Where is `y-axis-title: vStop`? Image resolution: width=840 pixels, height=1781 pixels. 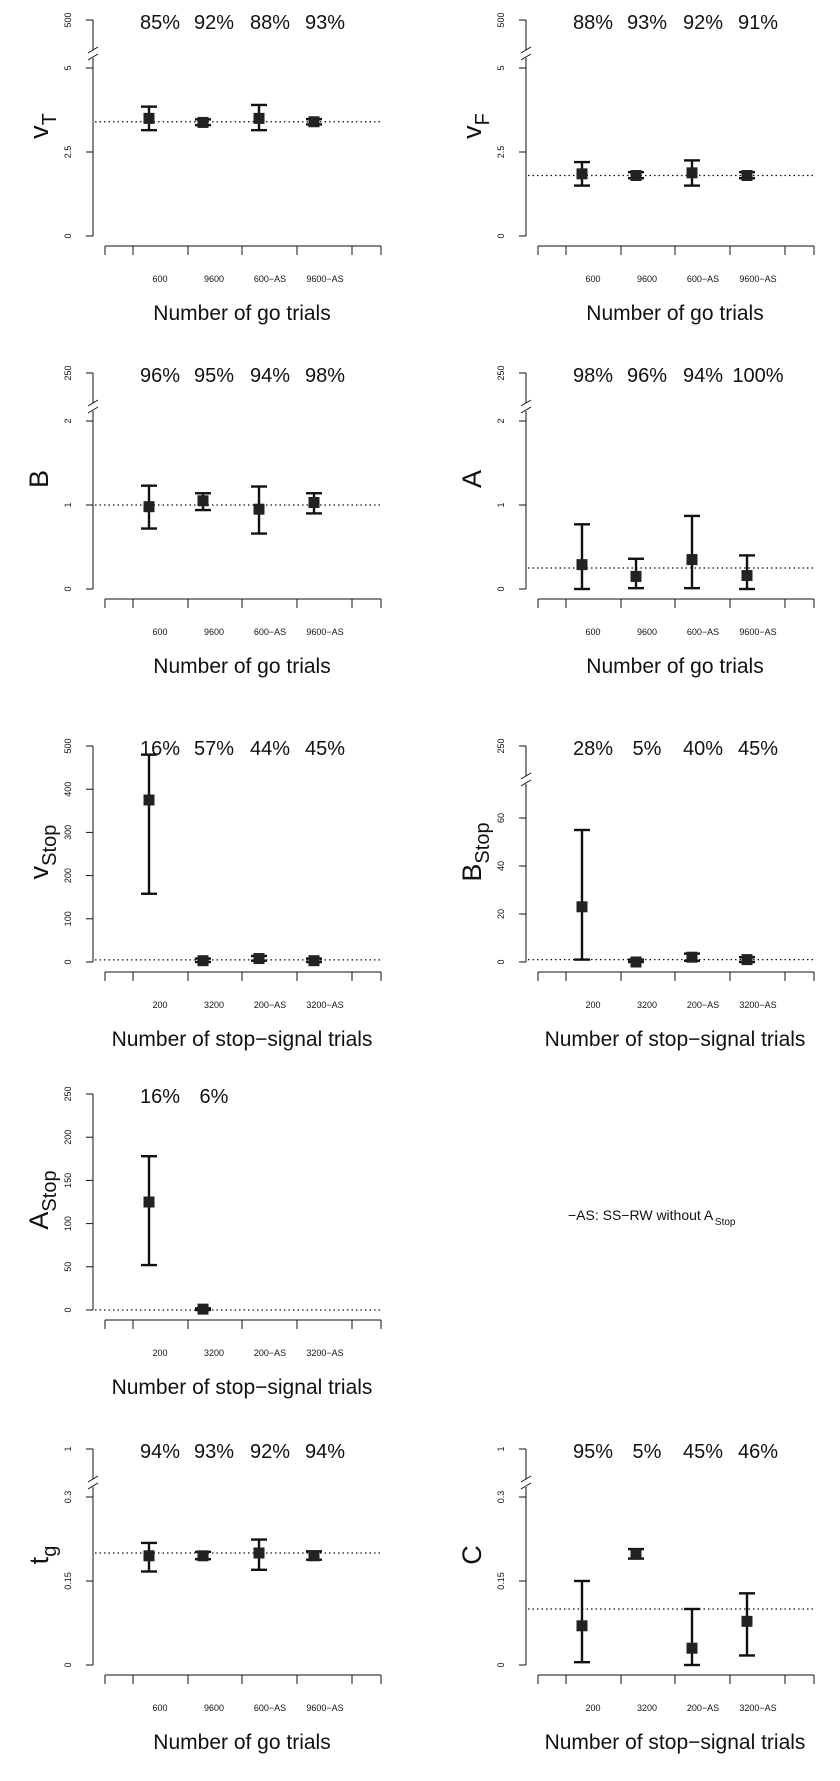
y-axis-title: vStop is located at coordinates (42, 852).